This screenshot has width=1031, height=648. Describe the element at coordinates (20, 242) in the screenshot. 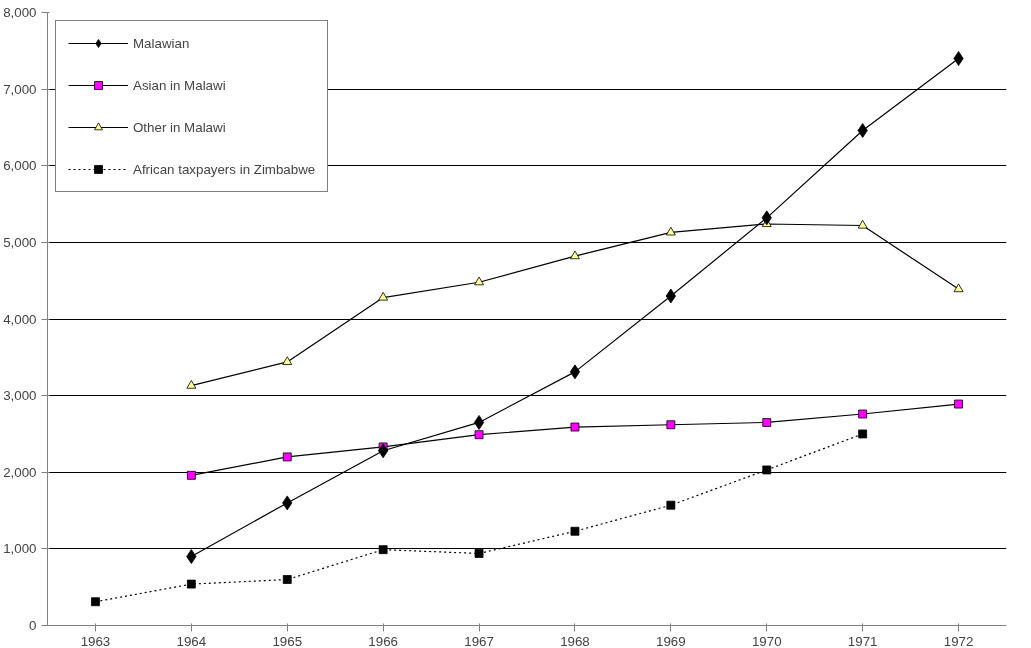

I see `y-tick-label: 5,000` at that location.